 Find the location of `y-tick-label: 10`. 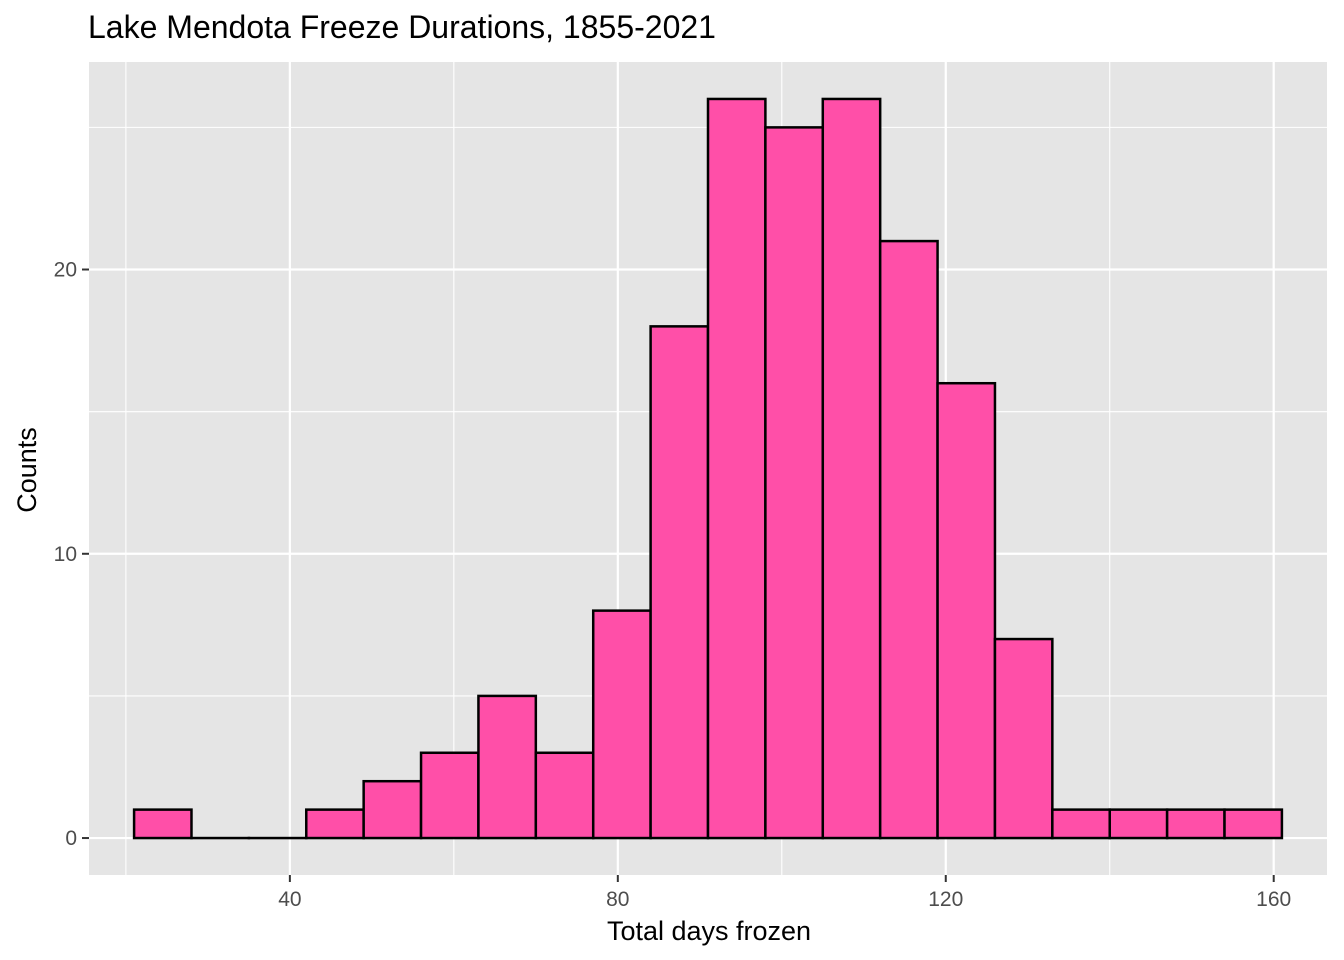

y-tick-label: 10 is located at coordinates (65, 554).